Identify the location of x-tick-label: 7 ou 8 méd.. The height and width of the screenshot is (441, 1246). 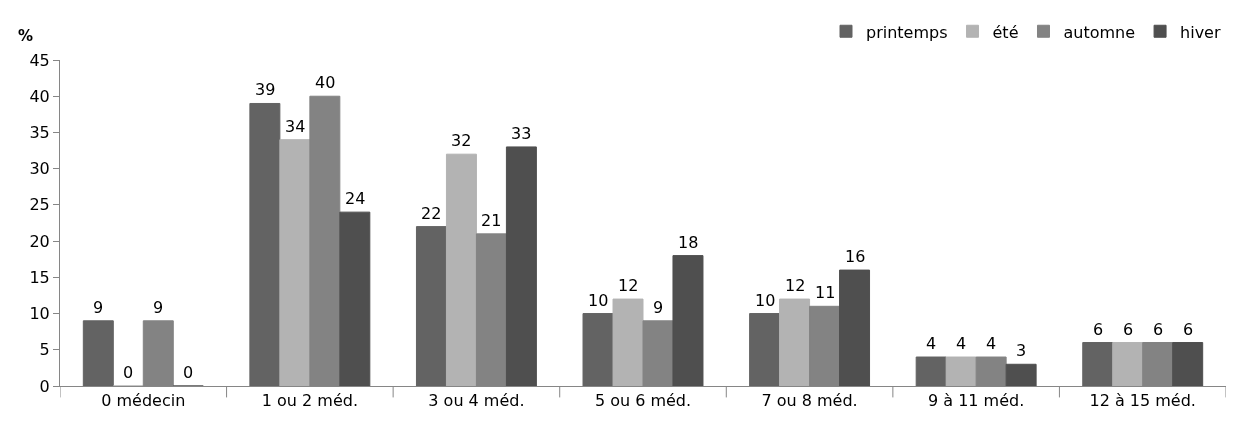
(809, 401).